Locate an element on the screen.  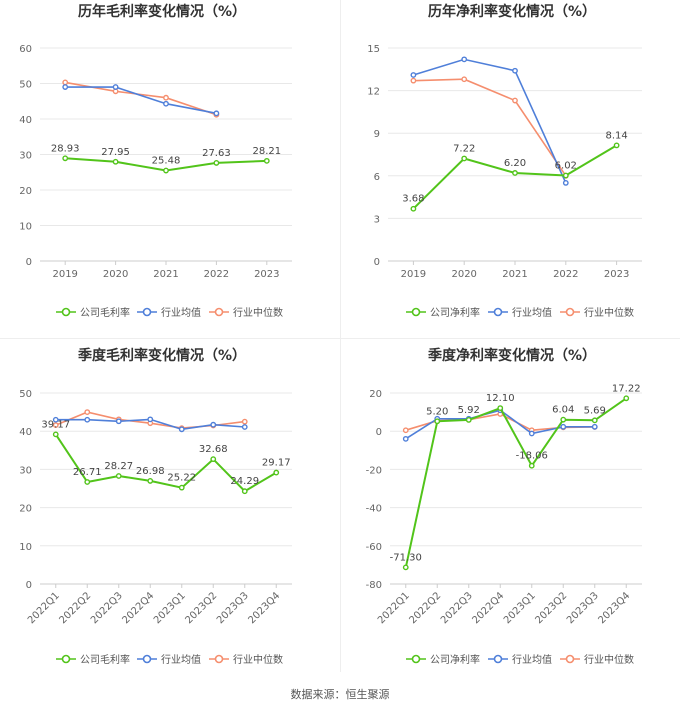
quarterly-gross-title: 季度毛利率变化情况（%） is located at coordinates (161, 355).